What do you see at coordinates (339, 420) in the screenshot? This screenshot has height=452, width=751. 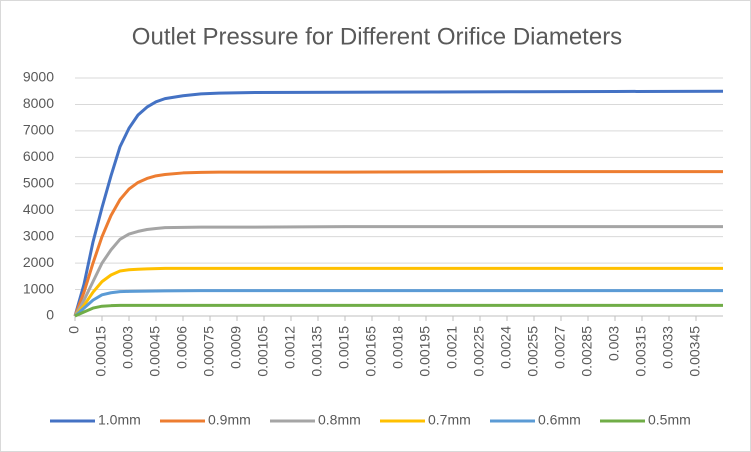 I see `legend-label: 0.8mm` at bounding box center [339, 420].